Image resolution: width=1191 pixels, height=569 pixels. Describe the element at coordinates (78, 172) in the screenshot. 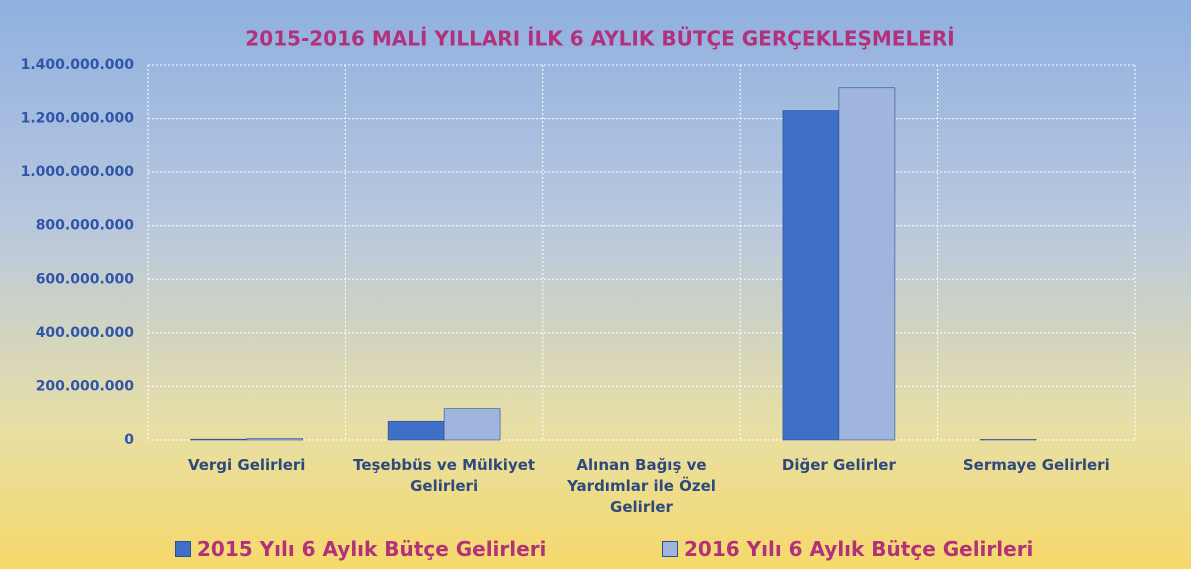

I see `y-tick-label: 1.000.000.000` at that location.